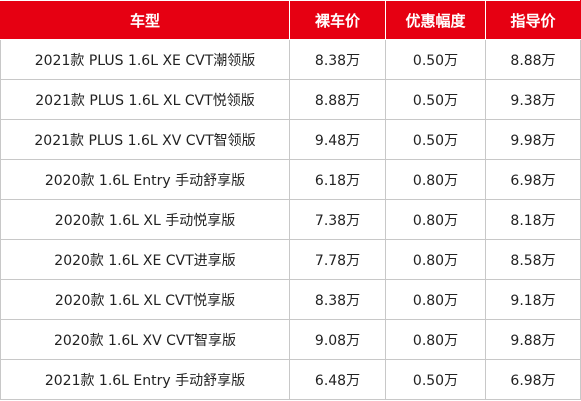  I want to click on table-row: 2020款 1.6L Entry 手动舒享版 6.18万 0.80万 6.98万, so click(290, 179).